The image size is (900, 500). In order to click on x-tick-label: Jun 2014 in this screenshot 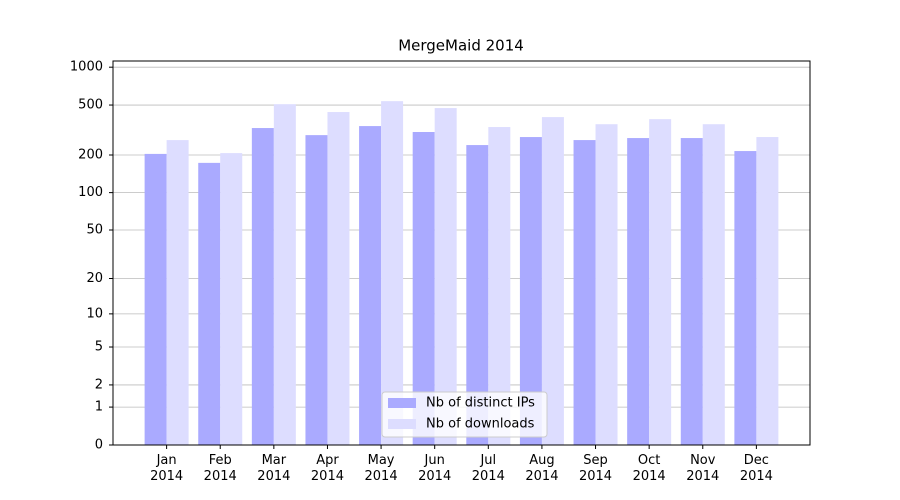, I will do `click(435, 468)`.